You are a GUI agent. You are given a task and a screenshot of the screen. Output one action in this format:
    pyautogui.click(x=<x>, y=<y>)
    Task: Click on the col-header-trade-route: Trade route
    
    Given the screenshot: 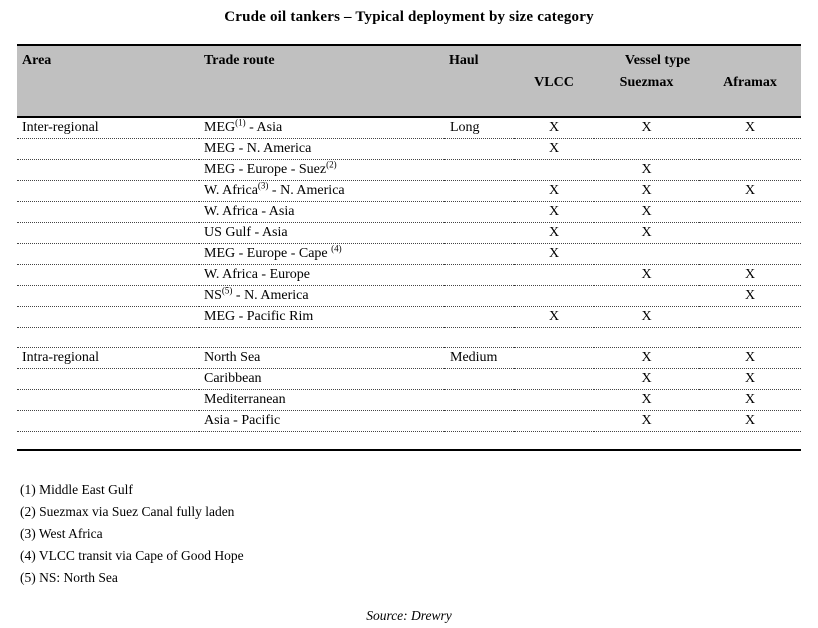 What is the action you would take?
    pyautogui.click(x=321, y=81)
    